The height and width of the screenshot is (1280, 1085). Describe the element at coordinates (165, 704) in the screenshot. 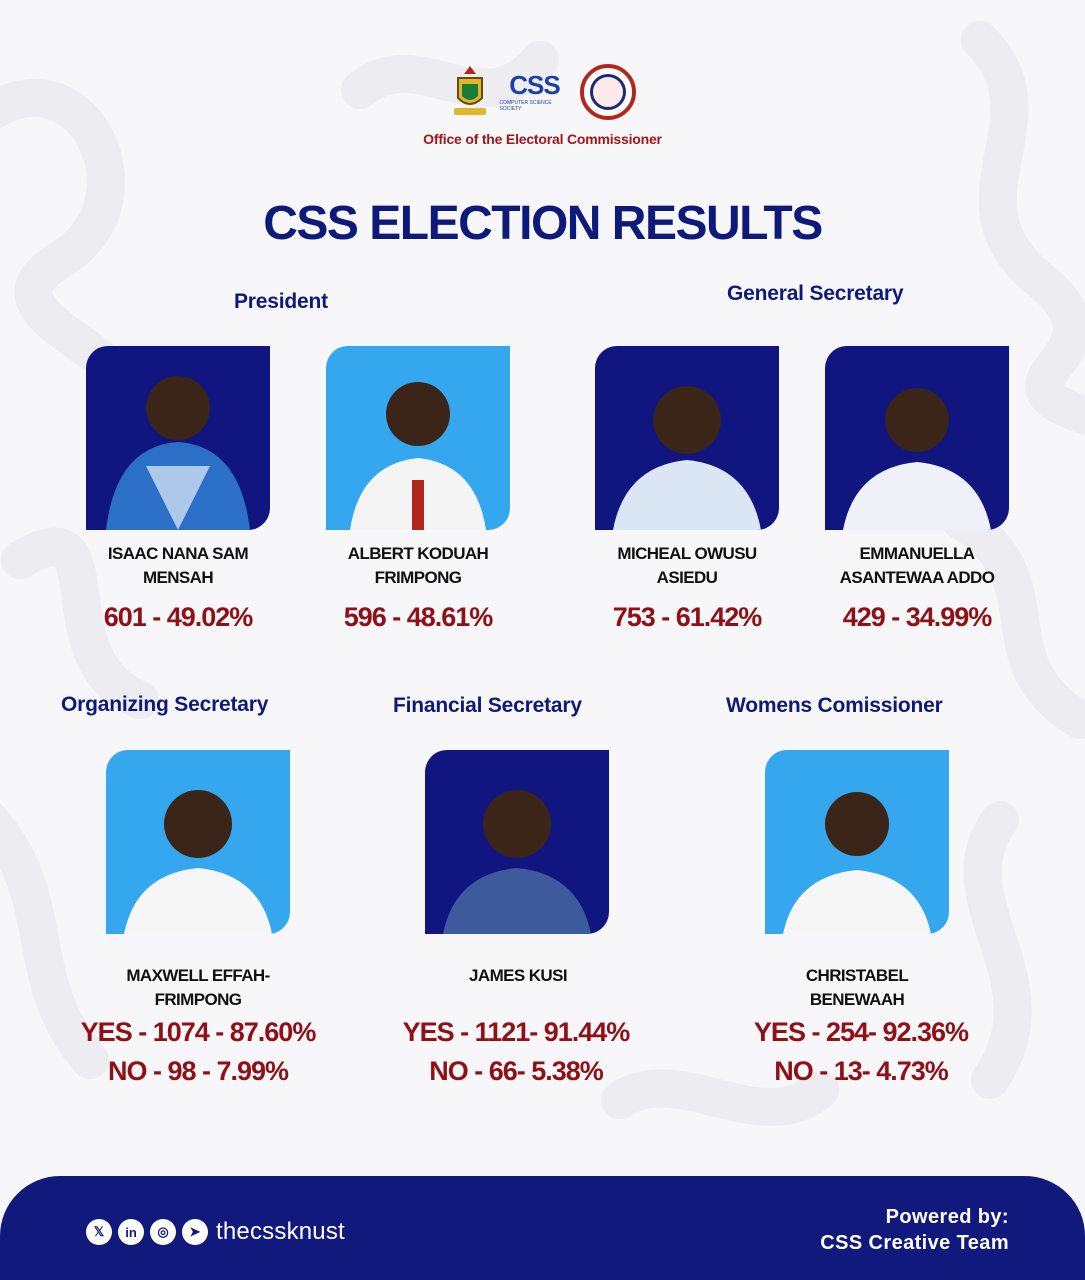

I see `section-organizing-secretary: Organizing Secretary` at that location.